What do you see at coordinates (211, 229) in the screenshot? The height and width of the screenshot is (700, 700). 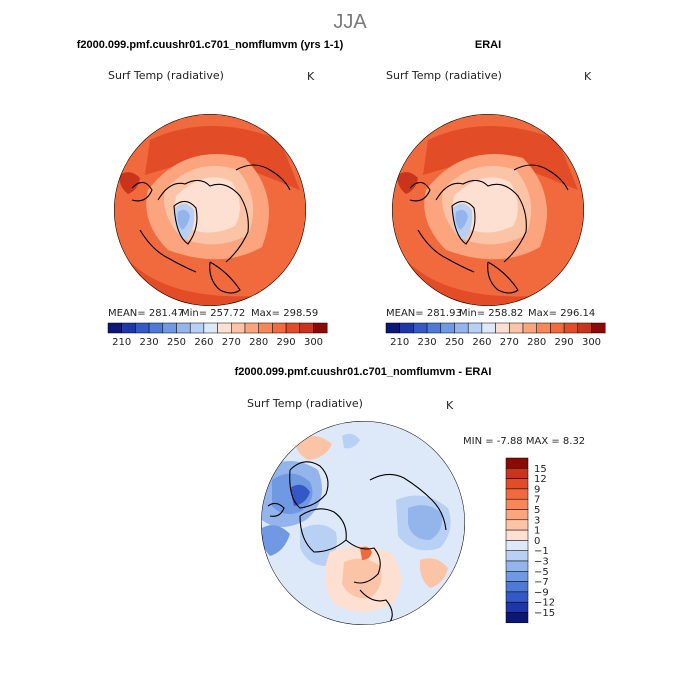 I see `panel-model-coastlines` at bounding box center [211, 229].